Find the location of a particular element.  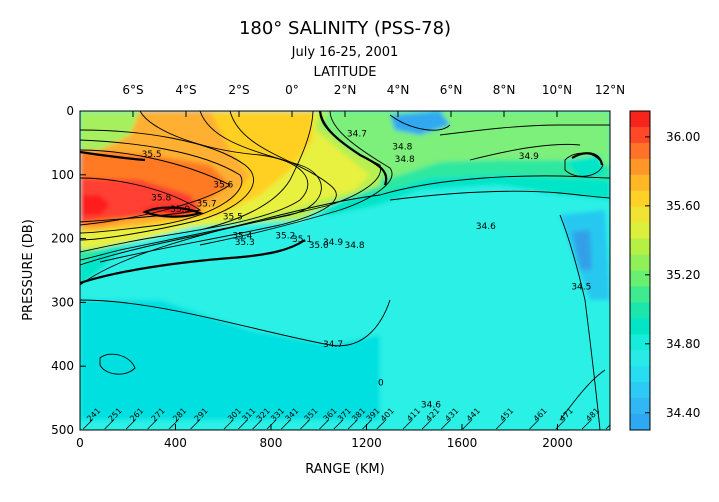

colorbar-frame is located at coordinates (640, 270).